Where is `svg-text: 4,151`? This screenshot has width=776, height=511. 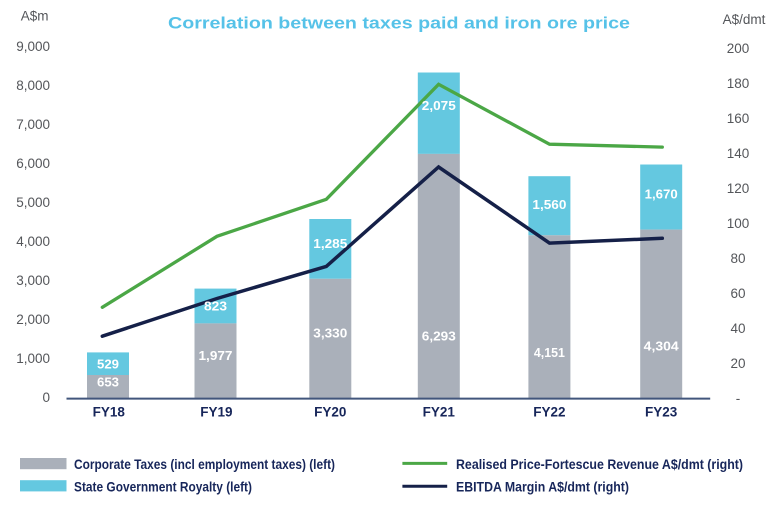
svg-text: 4,151 is located at coordinates (549, 352).